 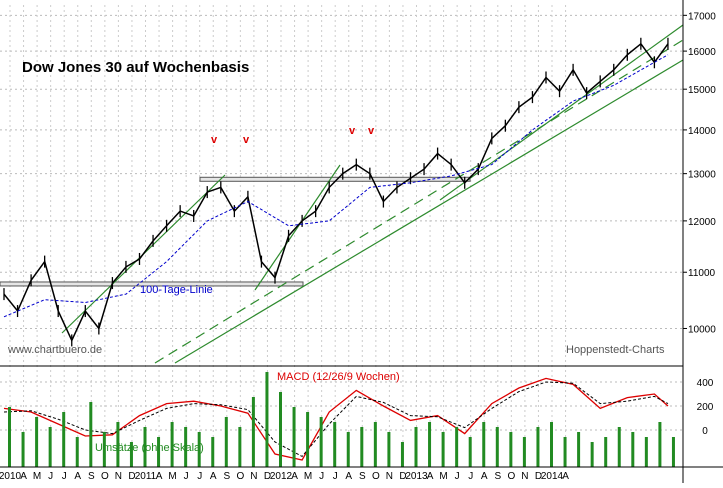 I want to click on x-tick-label: 2014, so click(x=552, y=476).